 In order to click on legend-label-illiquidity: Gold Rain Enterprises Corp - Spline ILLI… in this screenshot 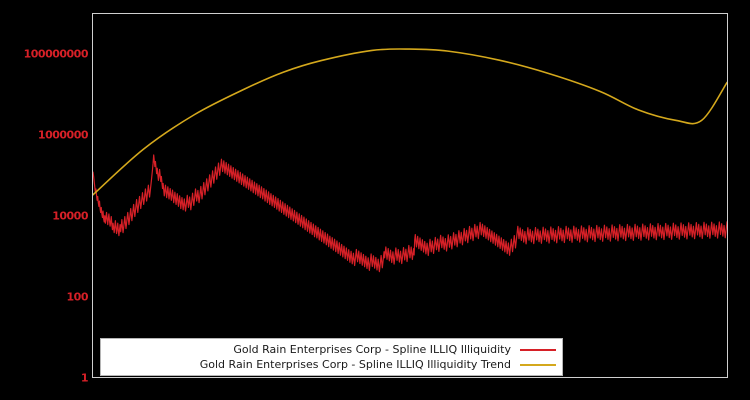, I will do `click(372, 349)`.